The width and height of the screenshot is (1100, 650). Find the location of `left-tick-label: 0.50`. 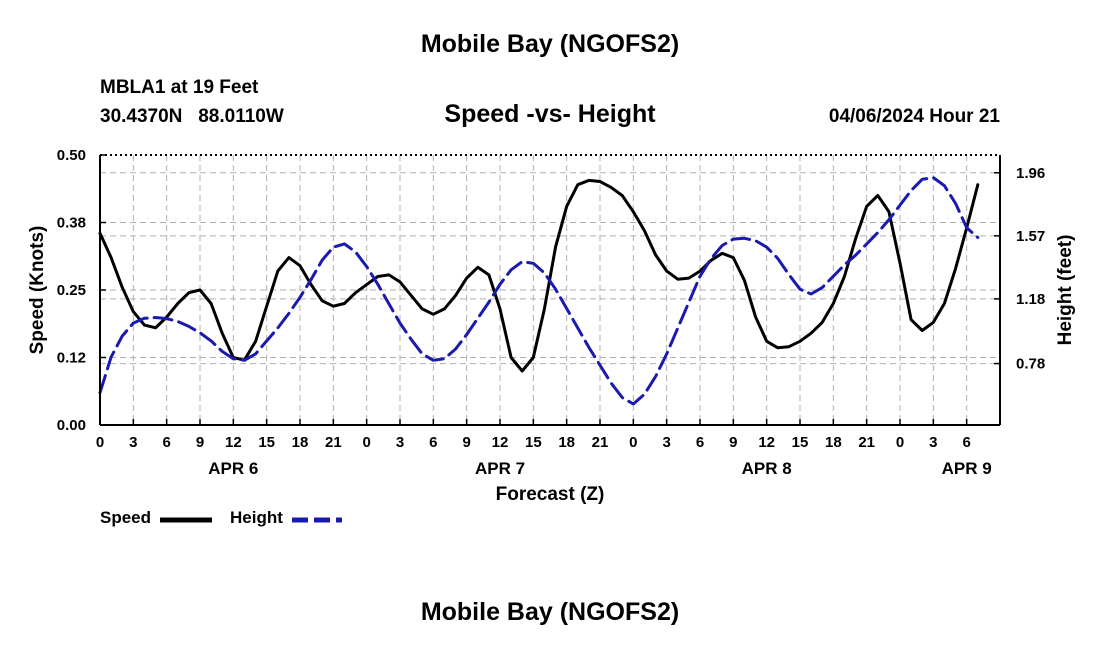

left-tick-label: 0.50 is located at coordinates (71, 155).